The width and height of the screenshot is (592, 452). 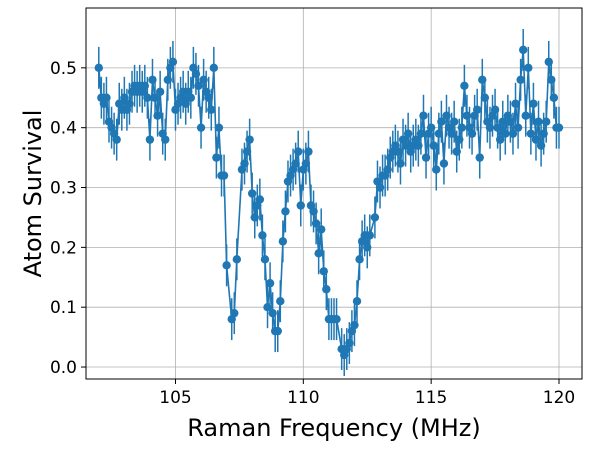 I want to click on x-tick-label: 115, so click(x=431, y=398).